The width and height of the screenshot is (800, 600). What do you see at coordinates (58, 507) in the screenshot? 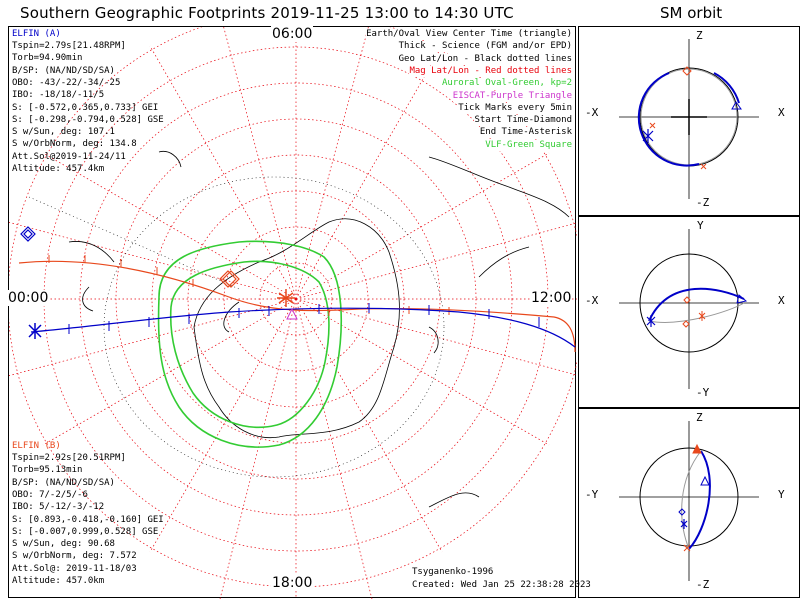
I see `elfin-b-line: IBO: 5/-12/-3/-12` at bounding box center [58, 507].